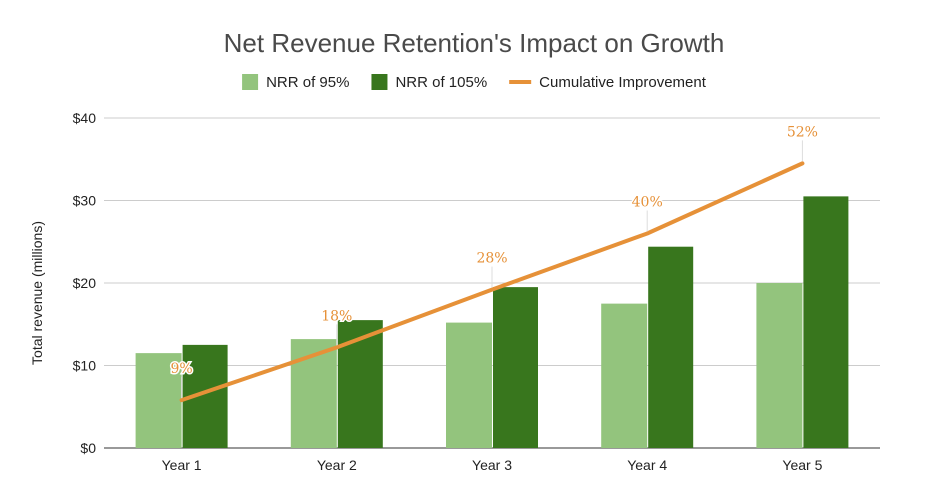 The image size is (948, 500). I want to click on legend-item: NRR of 95%, so click(295, 82).